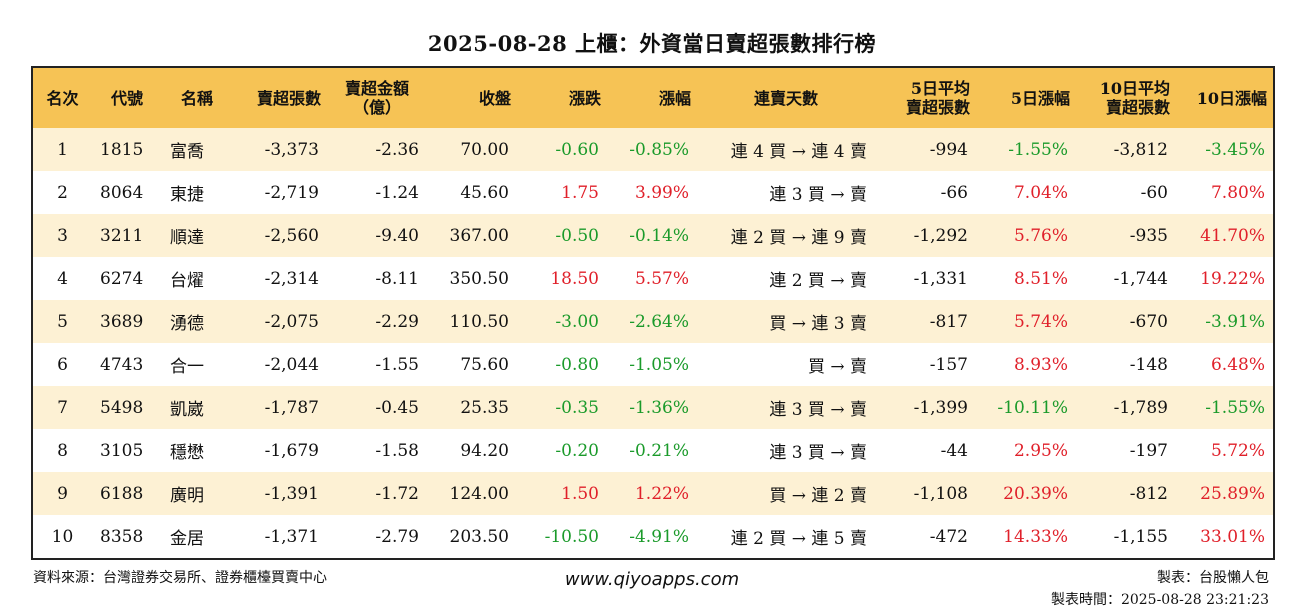 This screenshot has height=612, width=1304. I want to click on cell-pct5: 8.51%, so click(1026, 278).